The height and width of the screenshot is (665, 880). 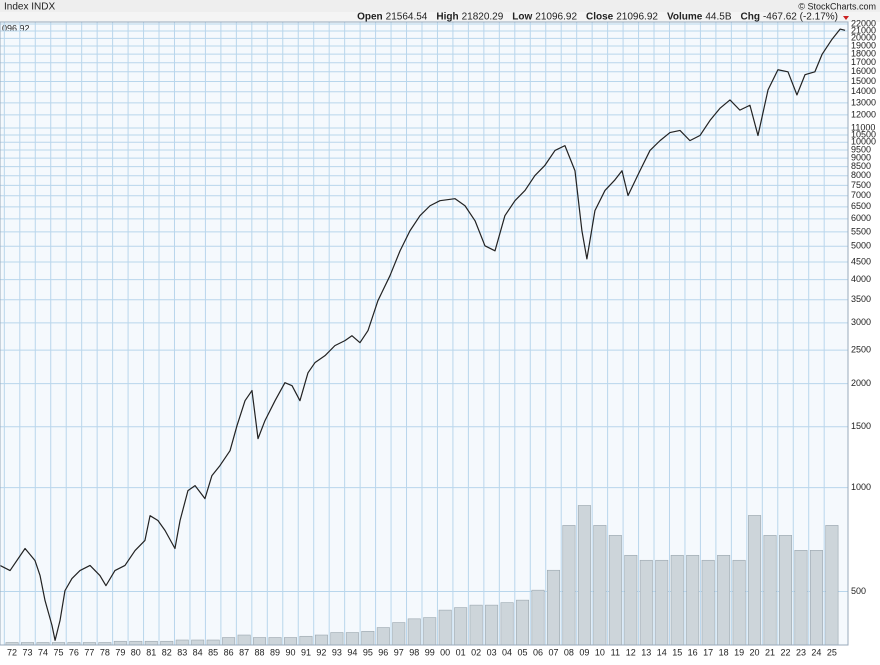 What do you see at coordinates (167, 652) in the screenshot?
I see `x-tick-label: 82` at bounding box center [167, 652].